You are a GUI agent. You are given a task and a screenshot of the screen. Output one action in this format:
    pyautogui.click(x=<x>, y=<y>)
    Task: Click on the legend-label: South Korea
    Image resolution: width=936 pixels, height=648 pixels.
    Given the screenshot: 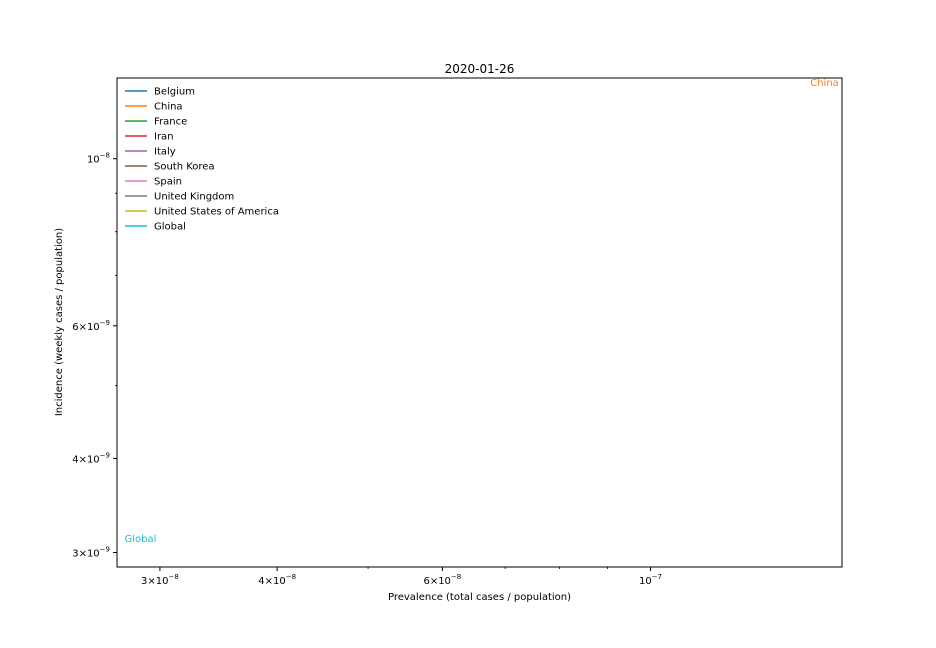 What is the action you would take?
    pyautogui.click(x=184, y=167)
    